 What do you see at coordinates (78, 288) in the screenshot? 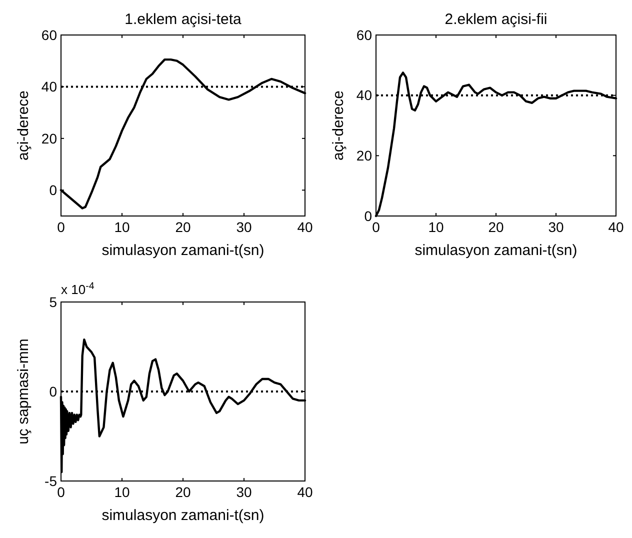
I see `text: x 10$^{-4}$` at bounding box center [78, 288].